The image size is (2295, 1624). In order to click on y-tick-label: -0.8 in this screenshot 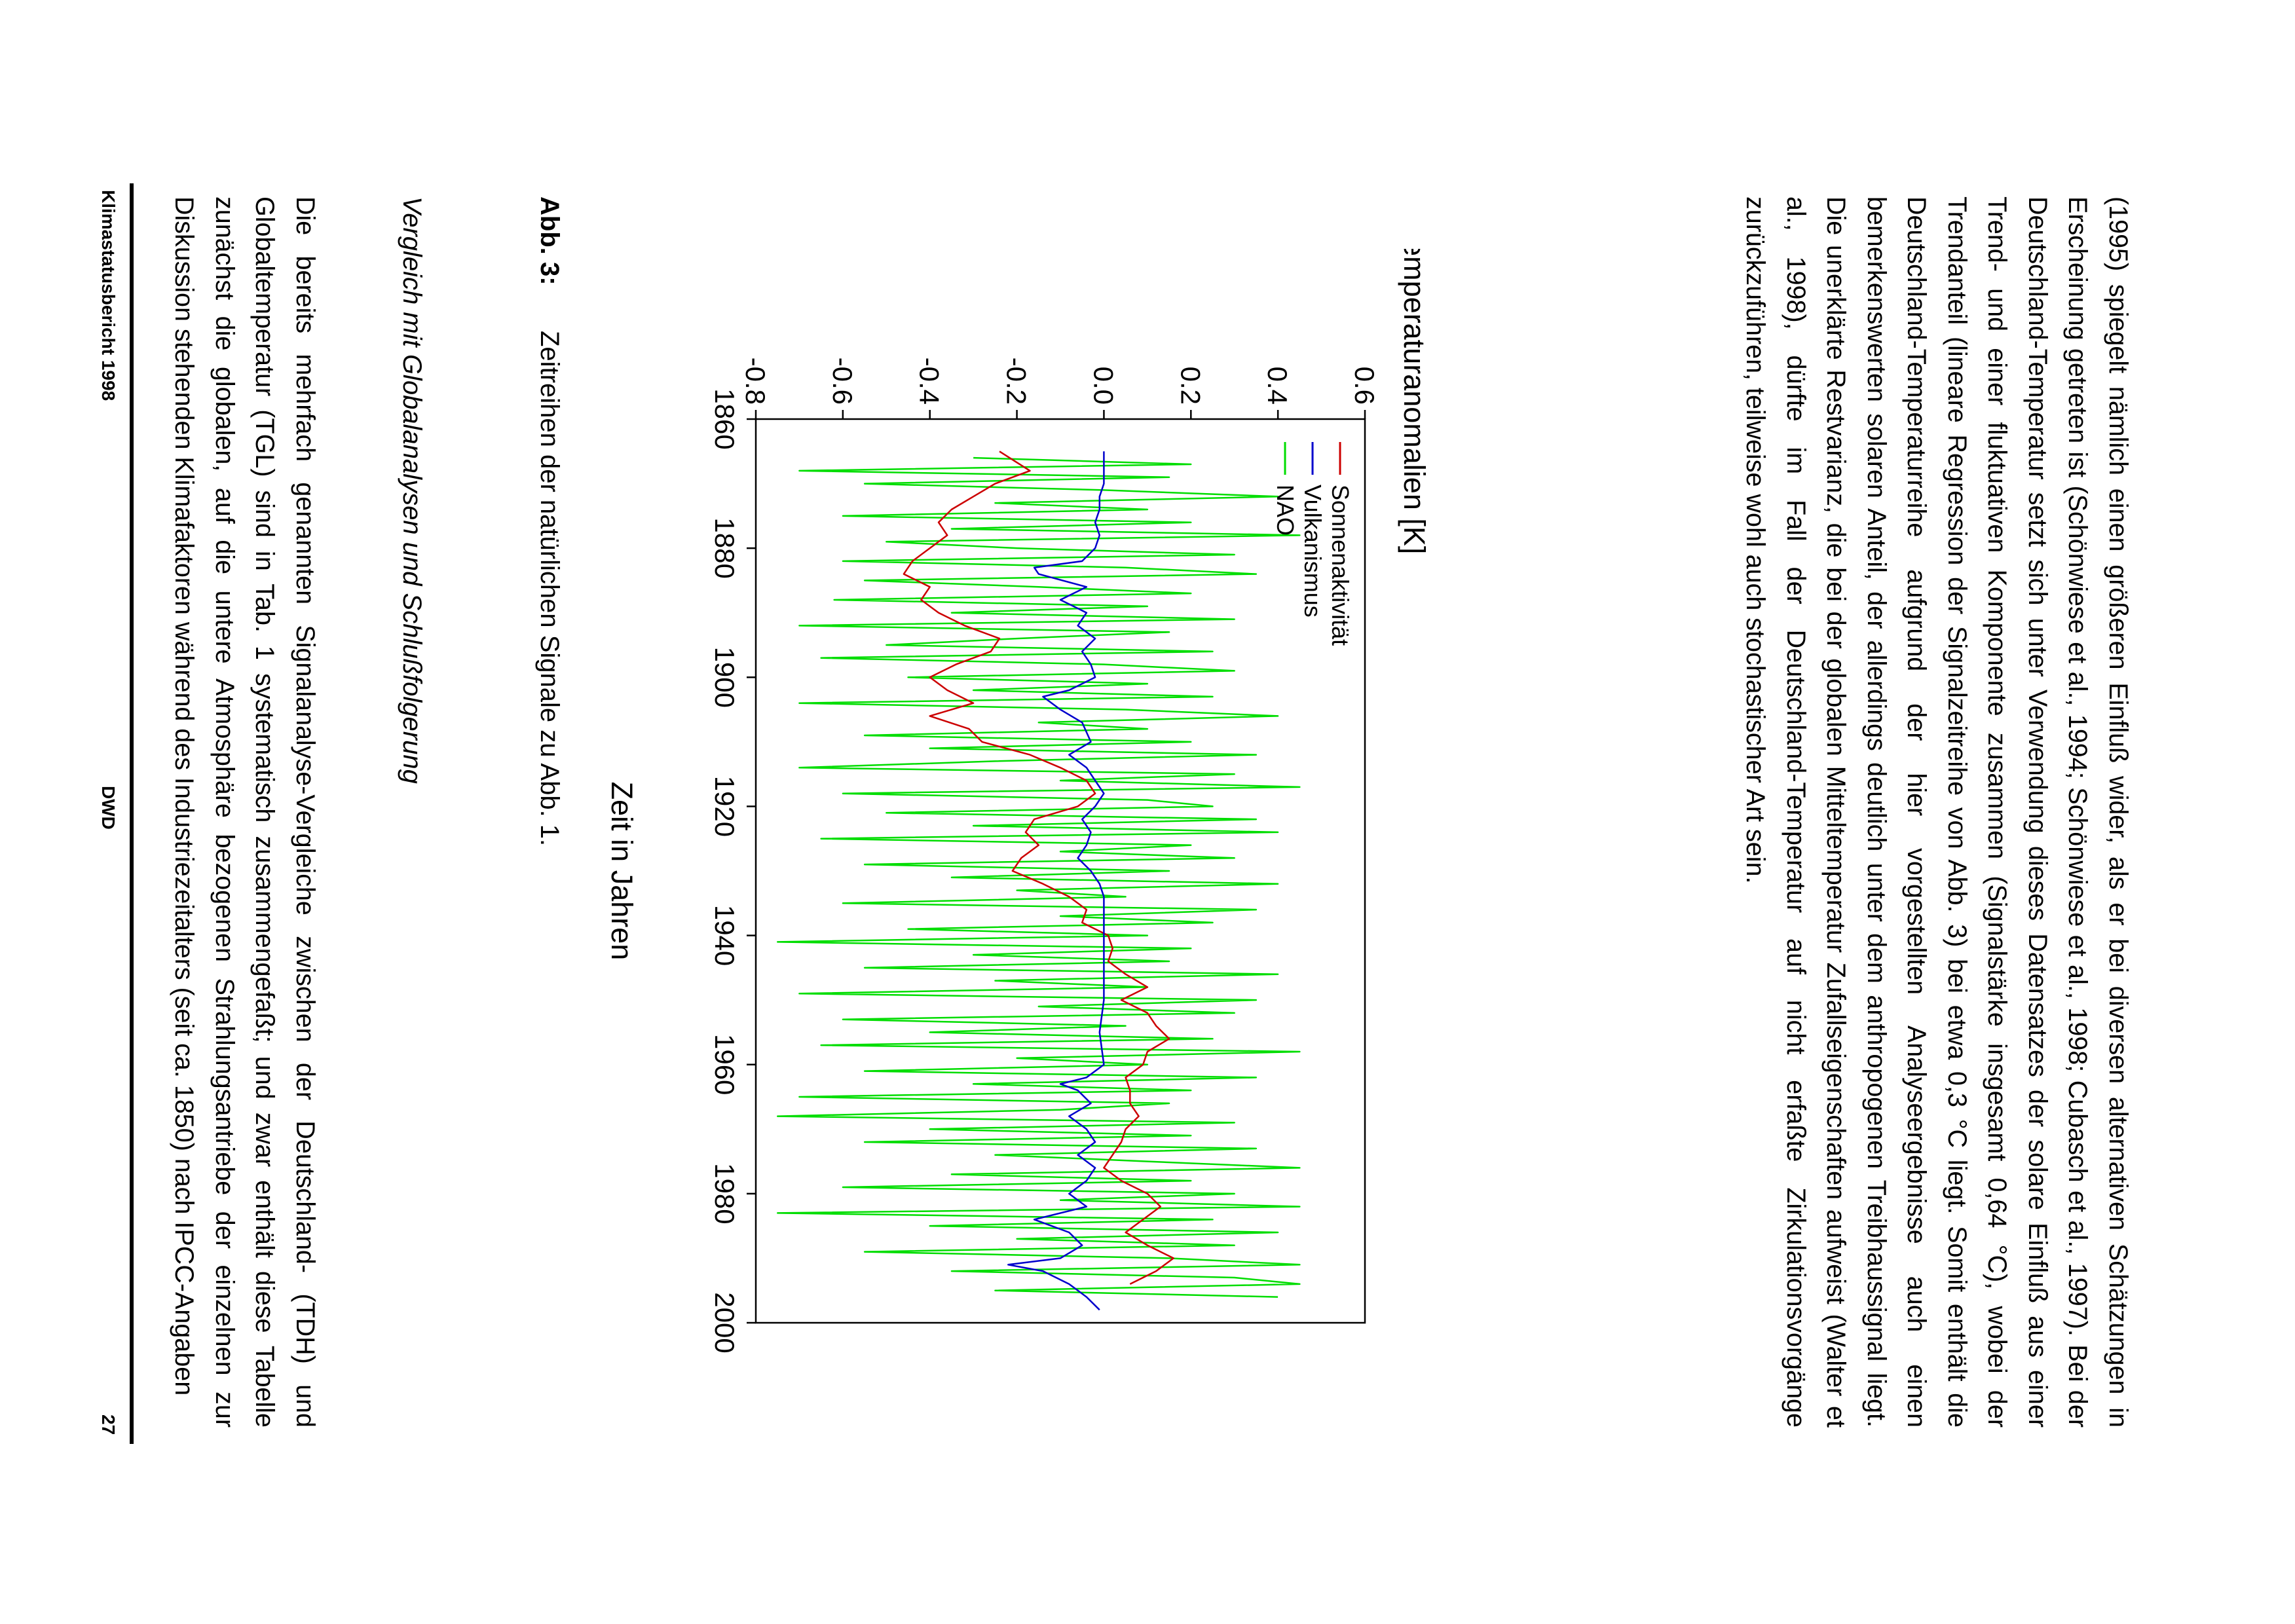, I will do `click(755, 381)`.